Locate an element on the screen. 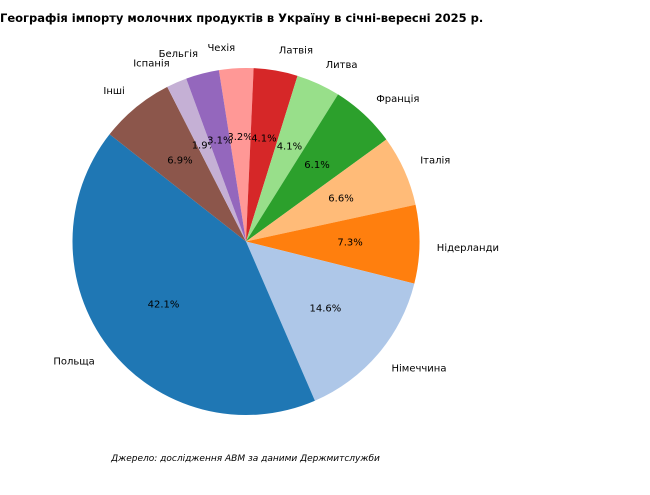  pie-percent-label: 14.6% is located at coordinates (326, 308).